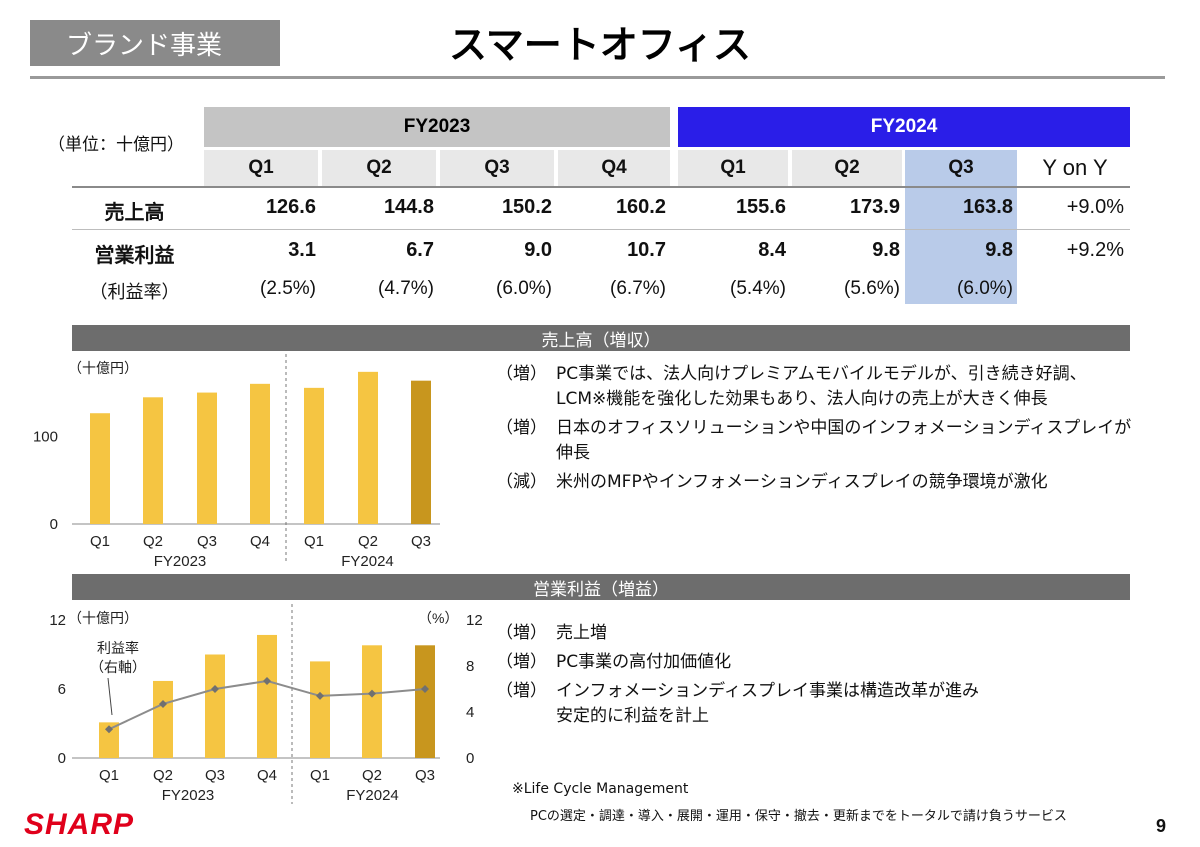  What do you see at coordinates (760, 207) in the screenshot?
I see `table-cell: 155.6` at bounding box center [760, 207].